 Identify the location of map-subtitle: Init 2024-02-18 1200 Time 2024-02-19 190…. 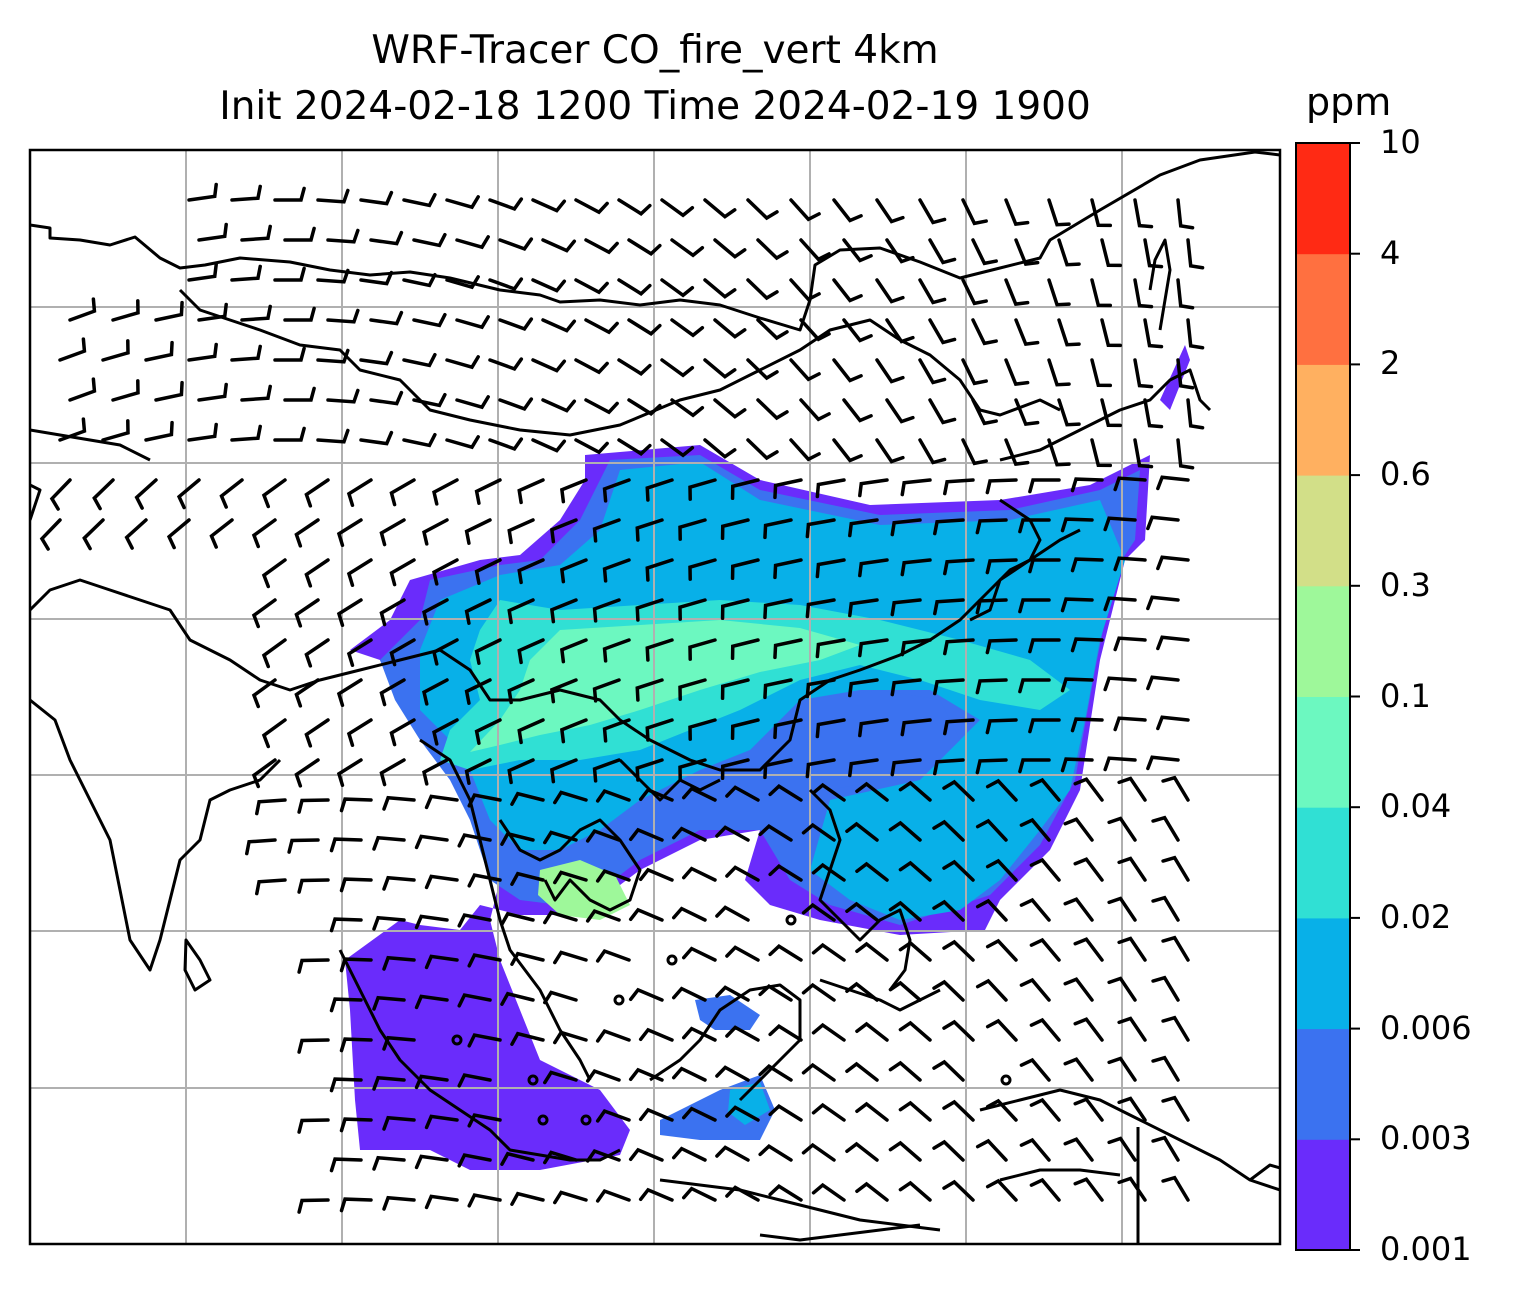
(655, 106).